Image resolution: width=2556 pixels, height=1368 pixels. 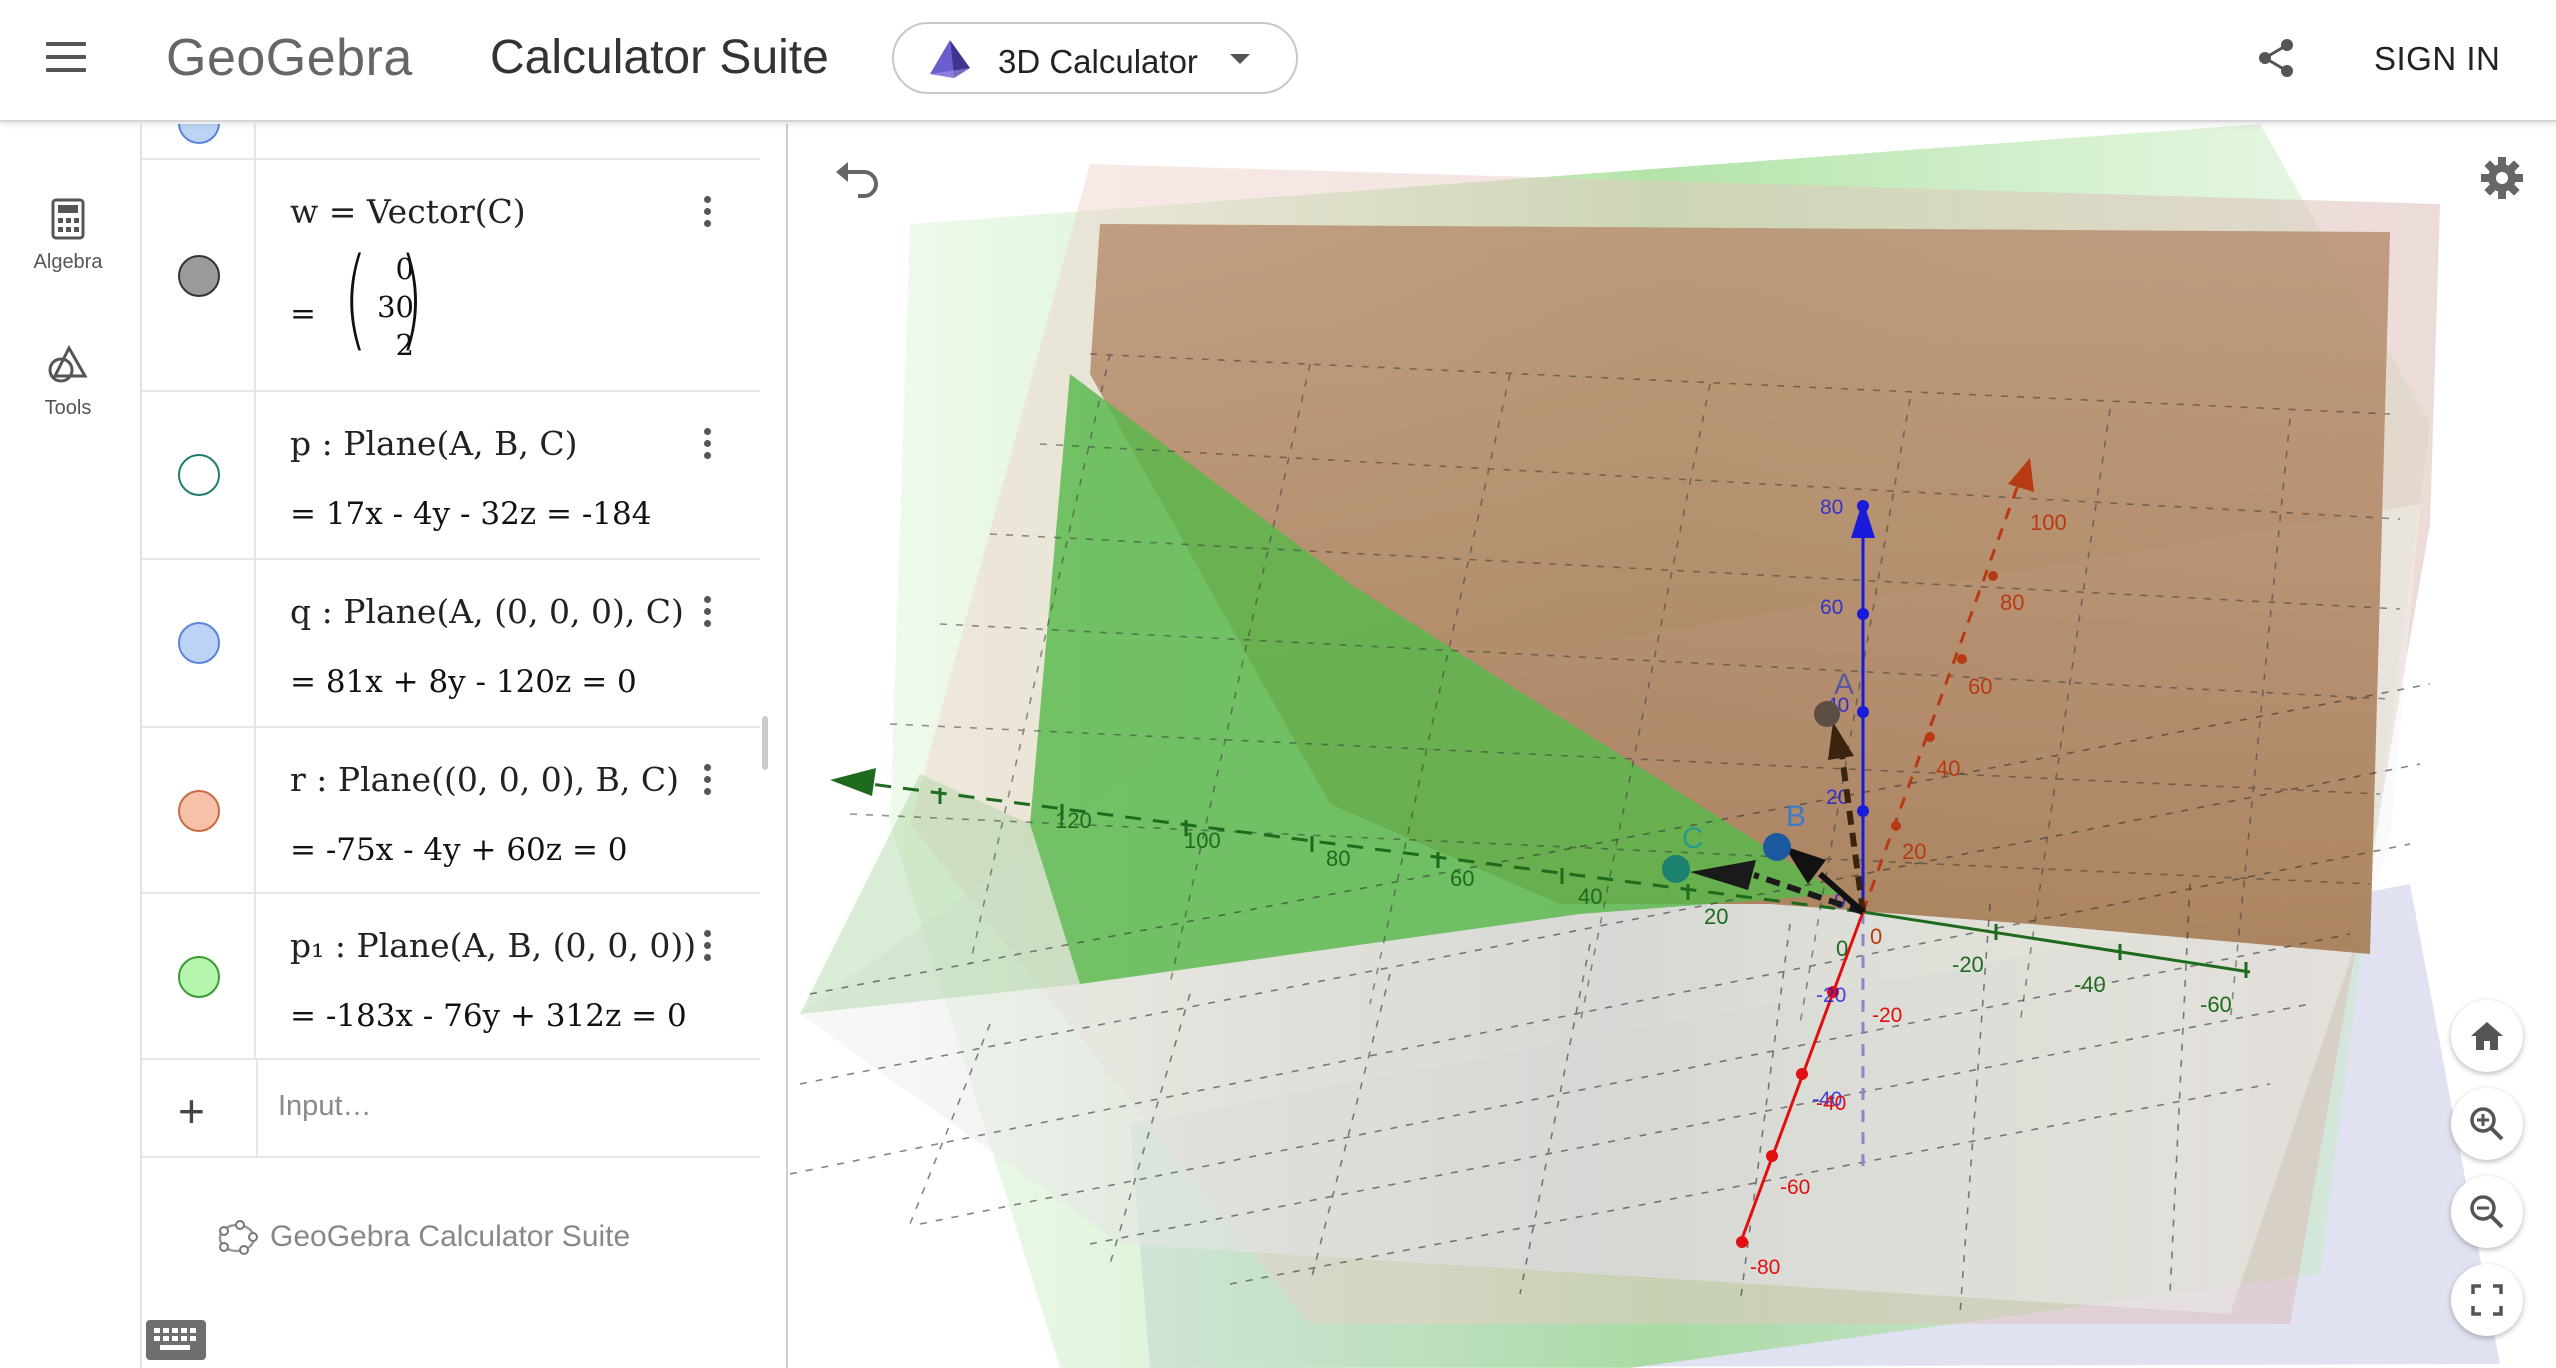 I want to click on rail-algebra: Algebra, so click(x=68, y=236).